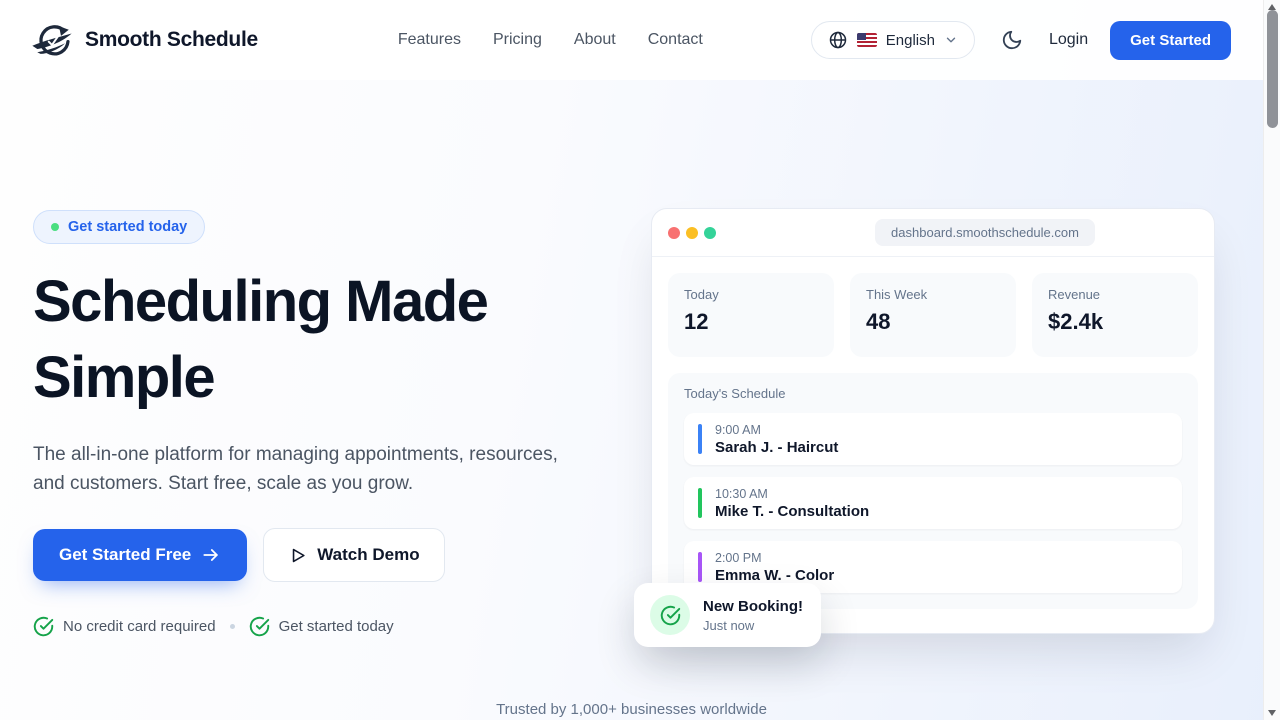  What do you see at coordinates (985, 232) in the screenshot?
I see `address-bar: dashboard.smoothschedule.com` at bounding box center [985, 232].